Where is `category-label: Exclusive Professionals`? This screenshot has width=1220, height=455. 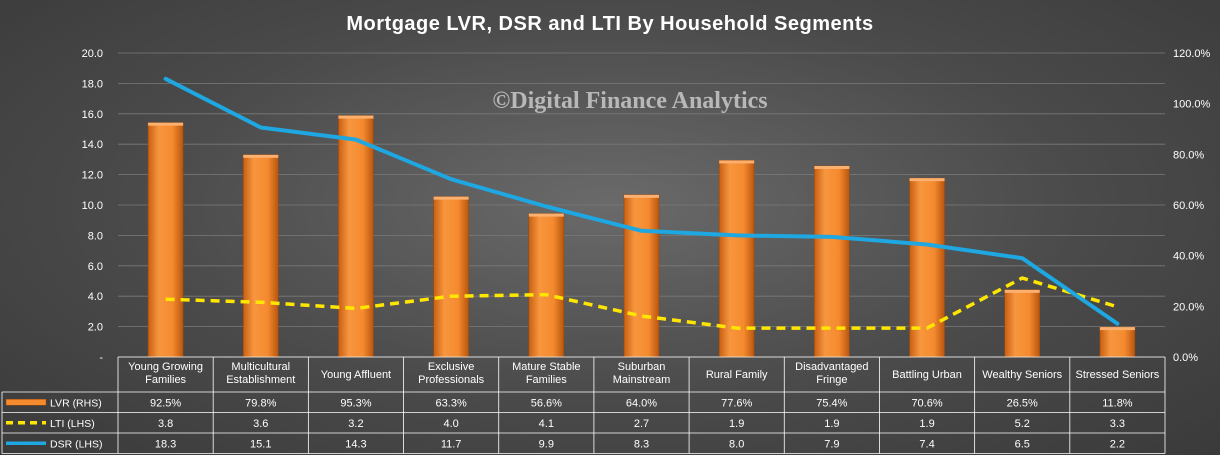 category-label: Exclusive Professionals is located at coordinates (451, 373).